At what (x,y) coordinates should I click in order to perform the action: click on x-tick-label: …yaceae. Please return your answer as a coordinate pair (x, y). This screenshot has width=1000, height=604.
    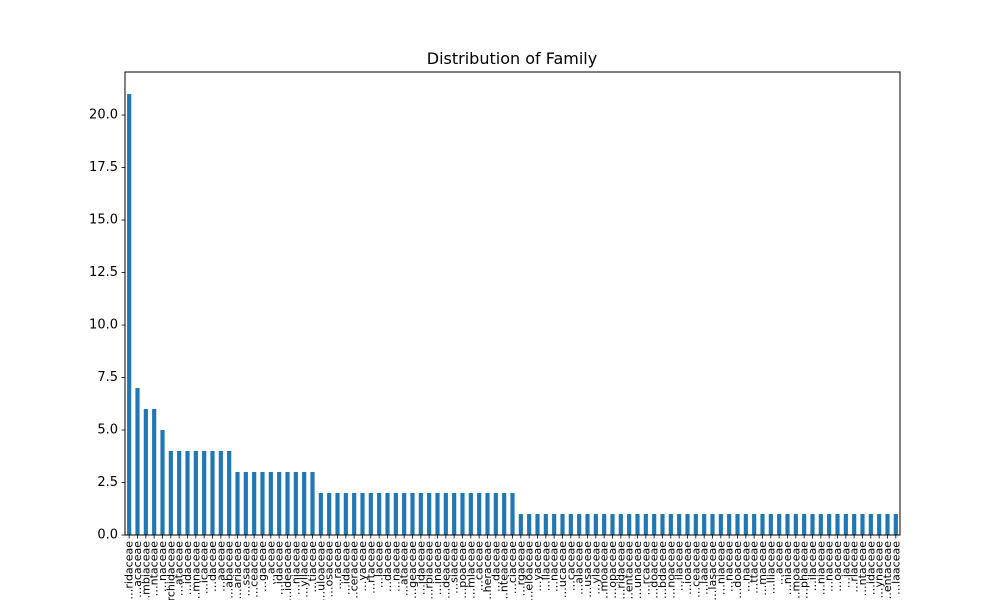
    Looking at the image, I should click on (362, 566).